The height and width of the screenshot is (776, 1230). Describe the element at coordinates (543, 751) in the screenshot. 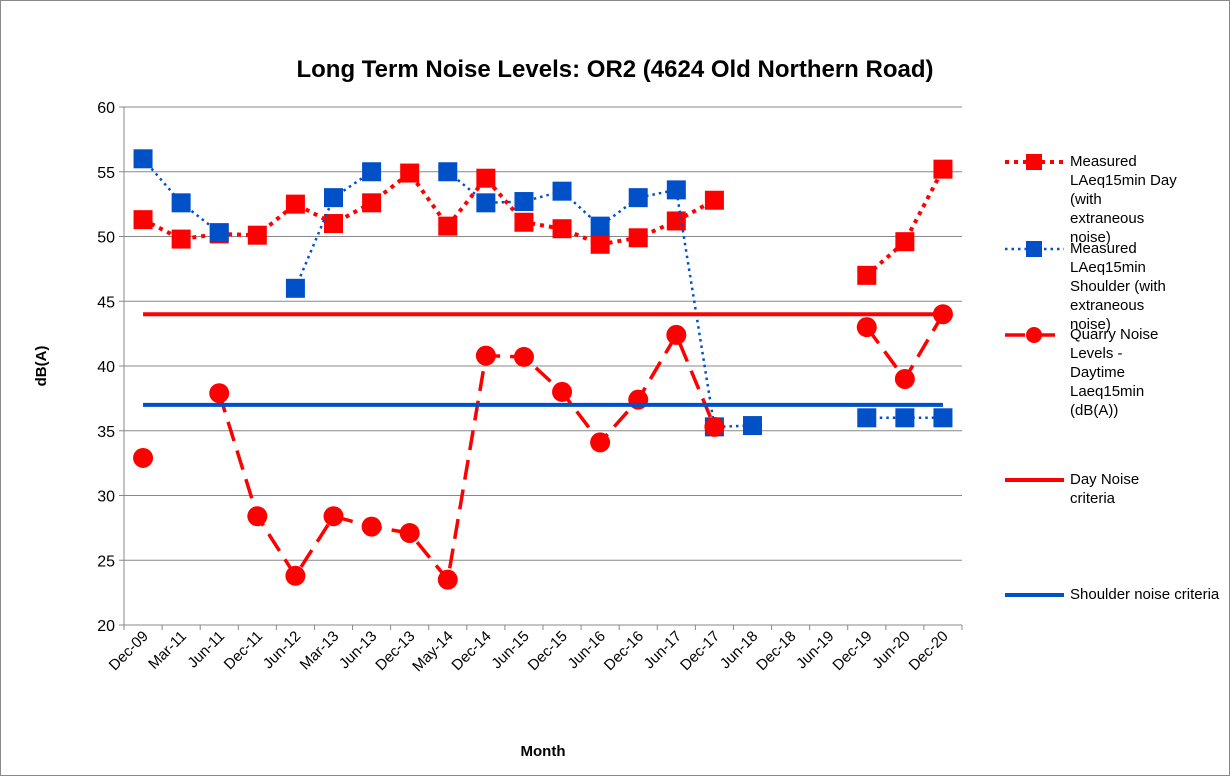

I see `x-axis-label: Month` at that location.